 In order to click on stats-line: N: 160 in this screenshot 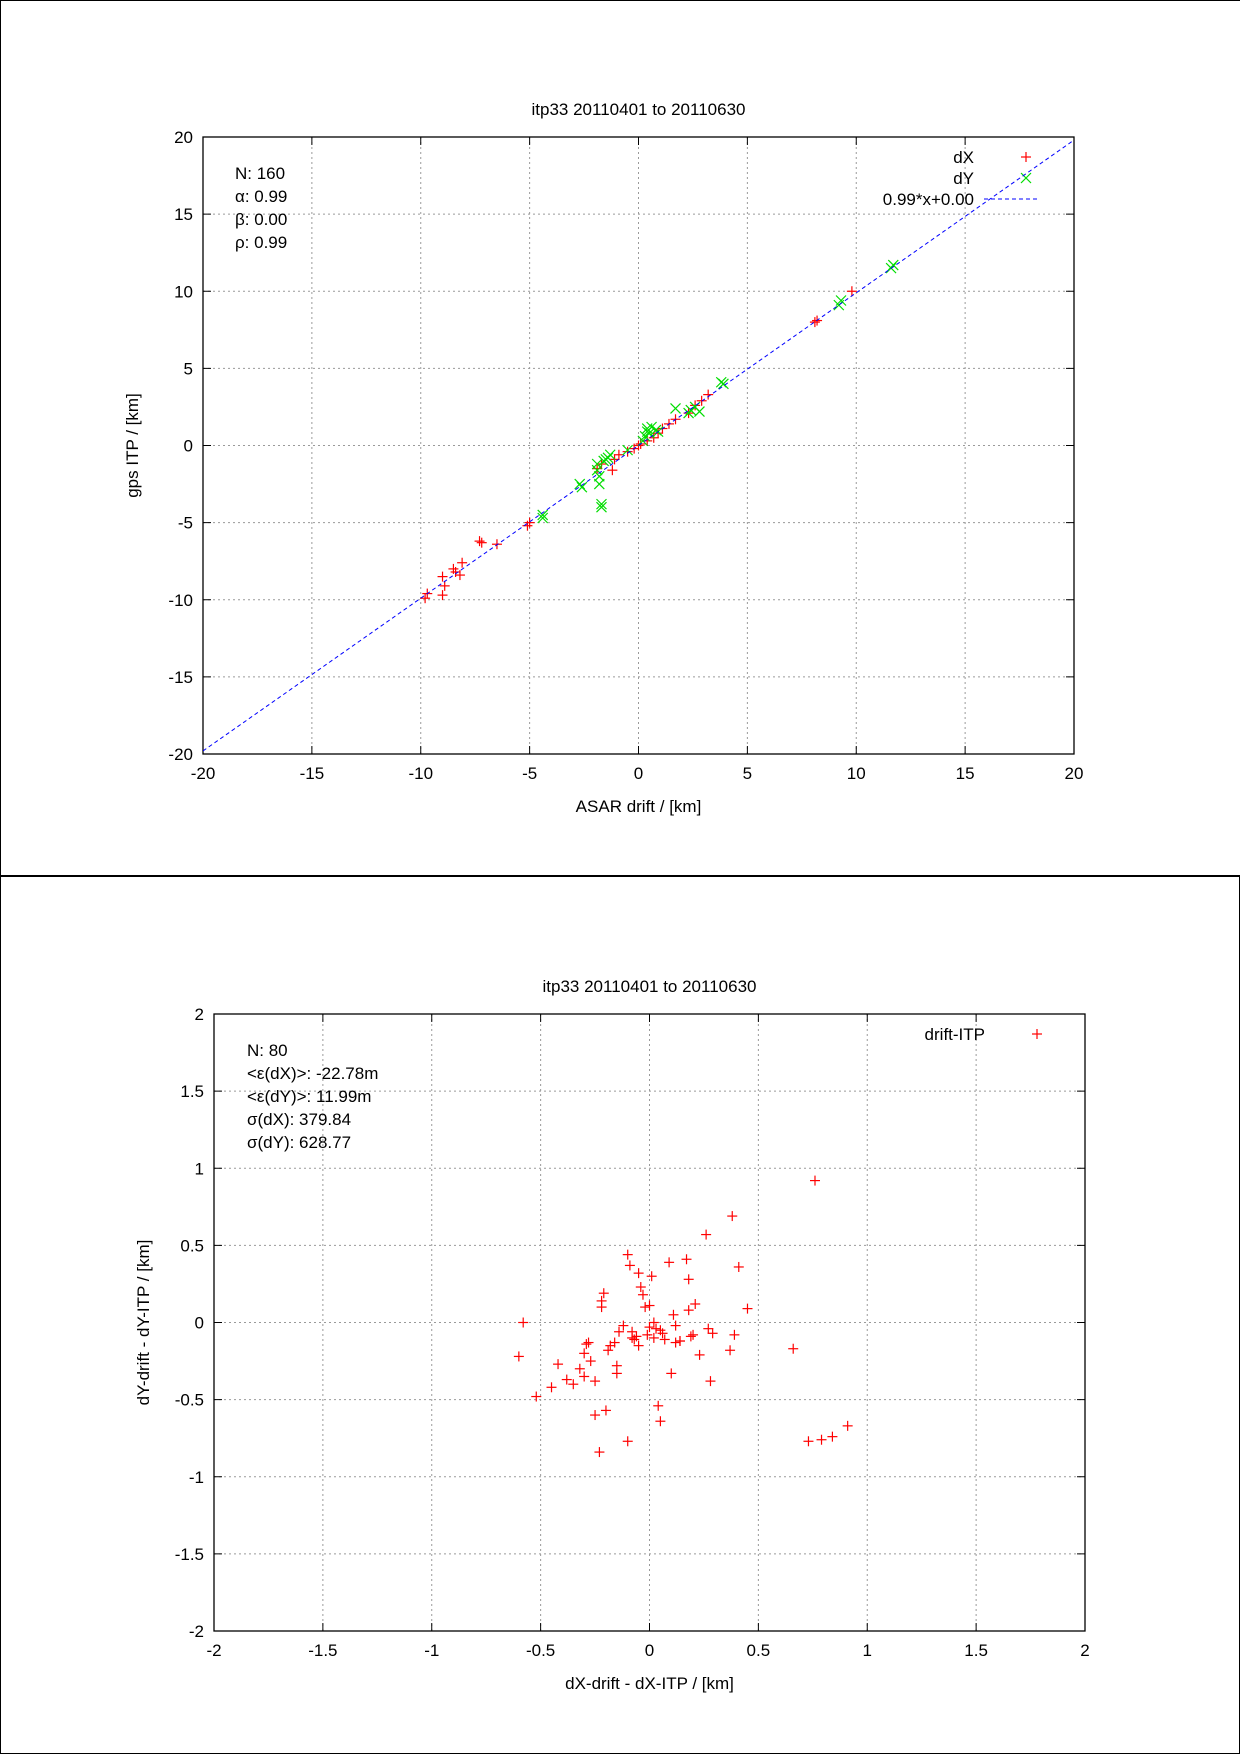, I will do `click(260, 173)`.